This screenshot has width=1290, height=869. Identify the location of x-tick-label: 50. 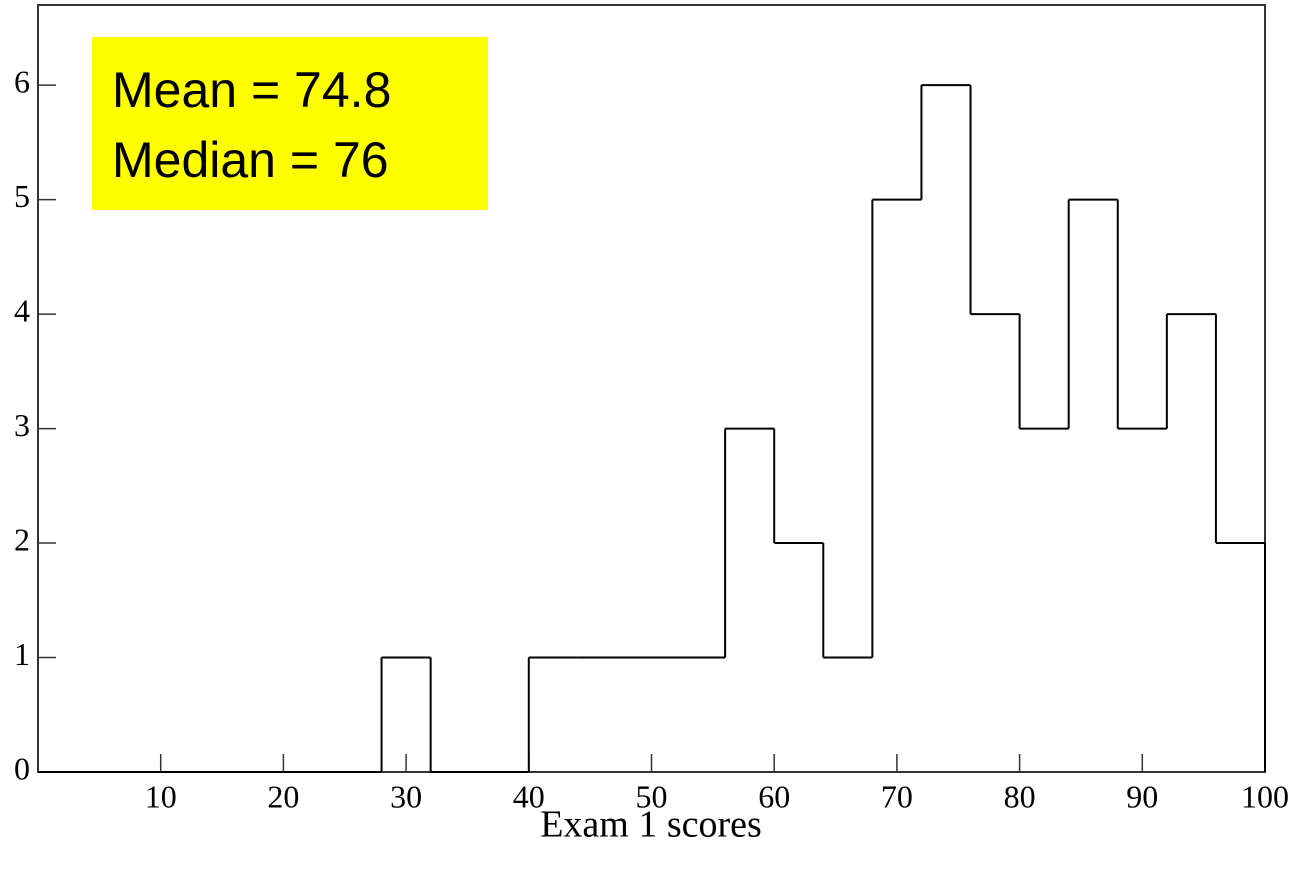
(652, 796).